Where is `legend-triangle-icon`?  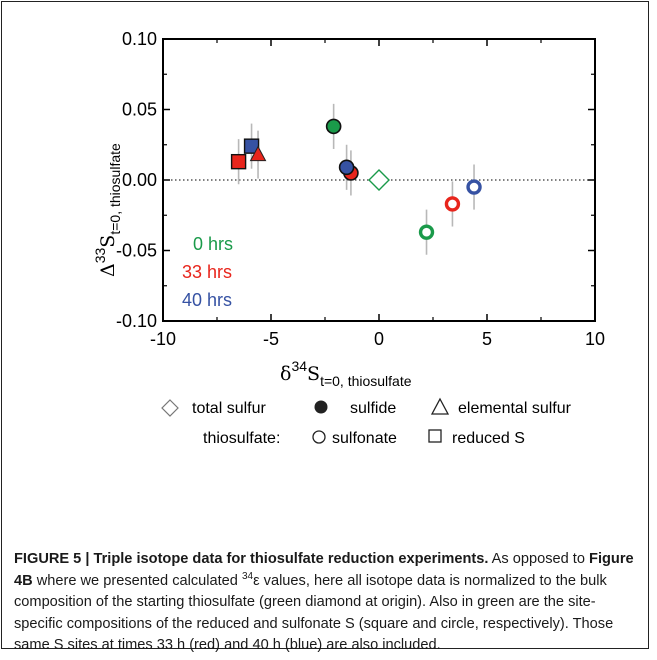
legend-triangle-icon is located at coordinates (440, 406).